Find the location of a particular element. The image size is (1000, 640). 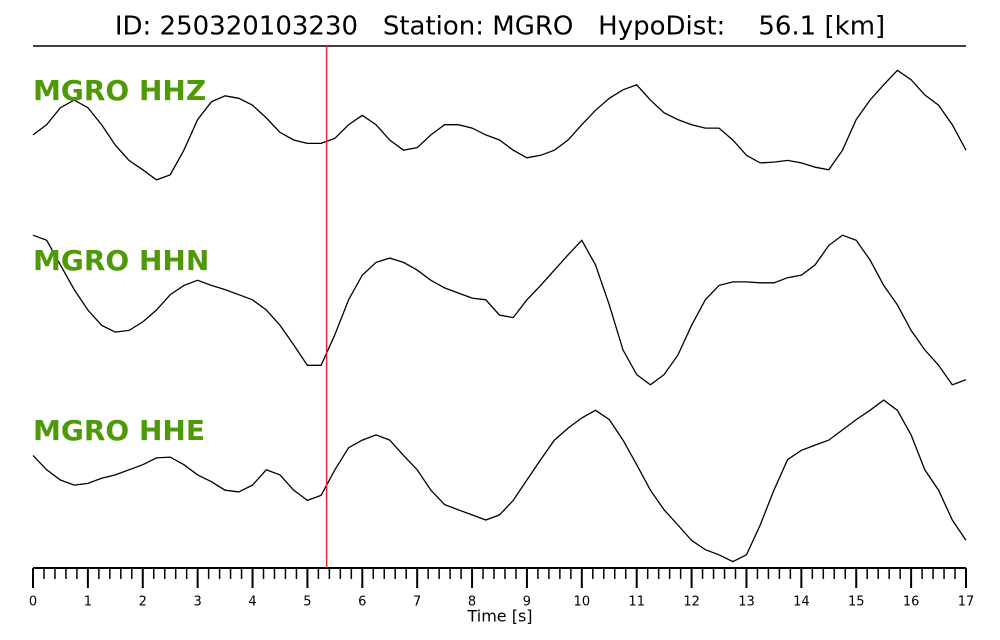

trace-label: MGRO HHZ is located at coordinates (119, 90).